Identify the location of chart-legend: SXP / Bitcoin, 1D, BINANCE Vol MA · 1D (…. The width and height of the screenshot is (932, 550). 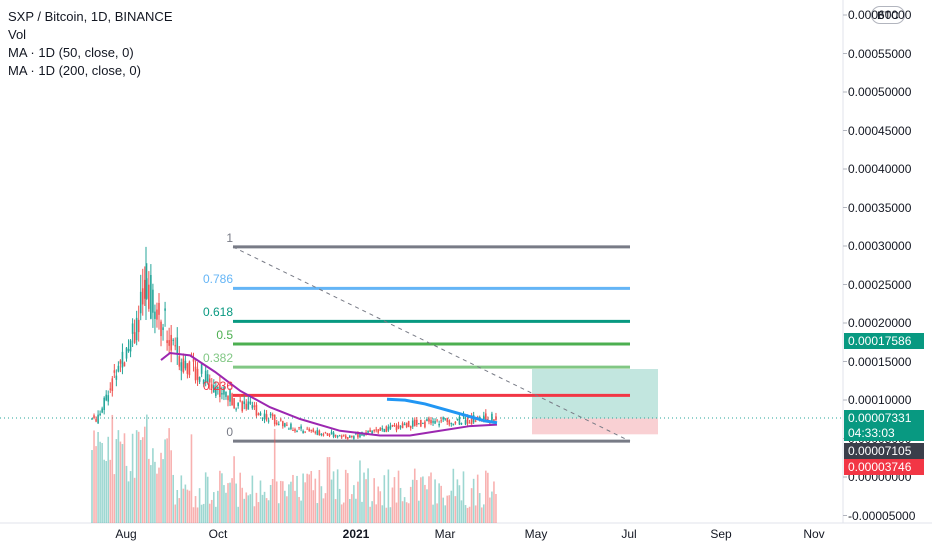
(90, 44).